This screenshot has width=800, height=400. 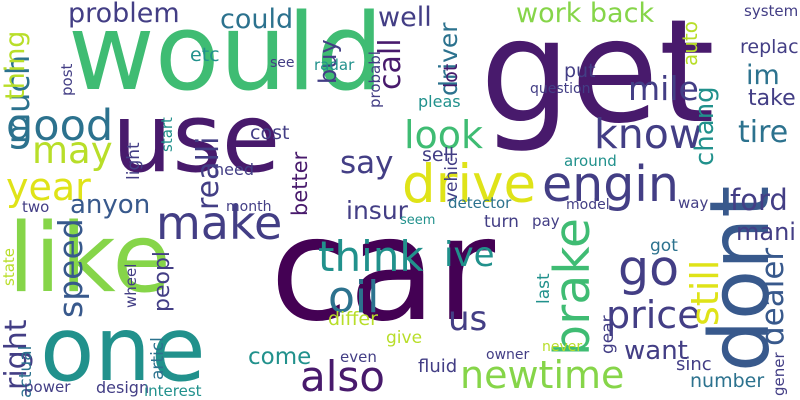 What do you see at coordinates (439, 101) in the screenshot?
I see `word-pleas: pleas` at bounding box center [439, 101].